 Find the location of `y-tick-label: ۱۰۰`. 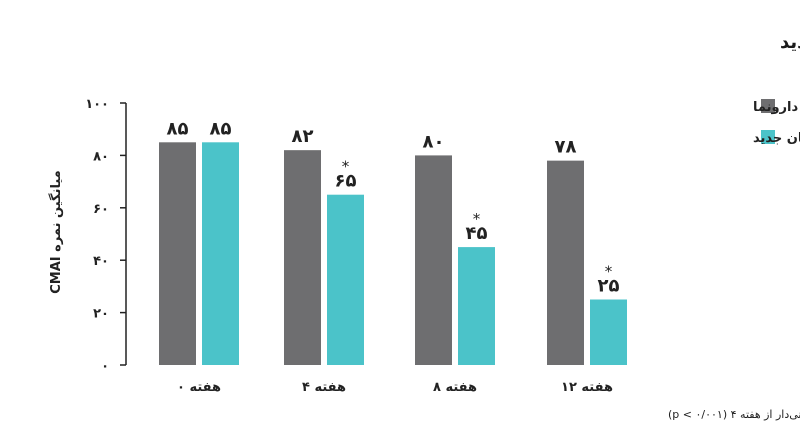

y-tick-label: ۱۰۰ is located at coordinates (97, 104).